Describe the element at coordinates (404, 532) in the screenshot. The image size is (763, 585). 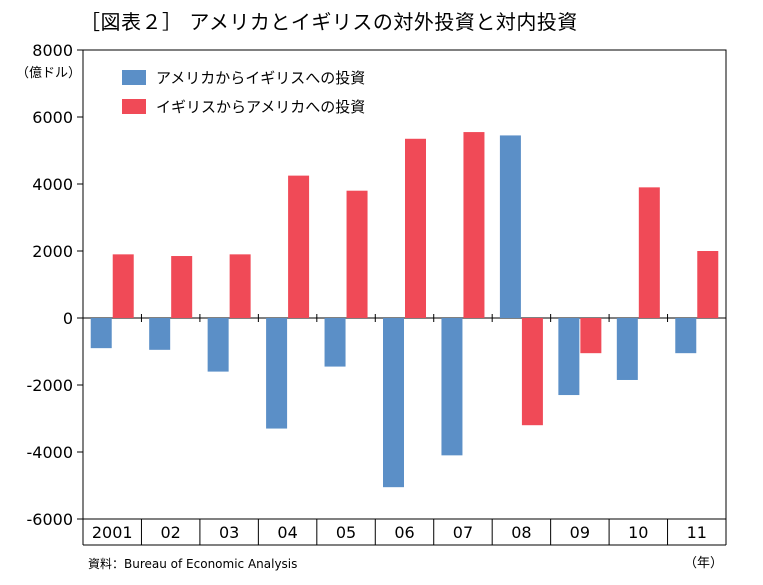
I see `x-tick-label: 06` at that location.